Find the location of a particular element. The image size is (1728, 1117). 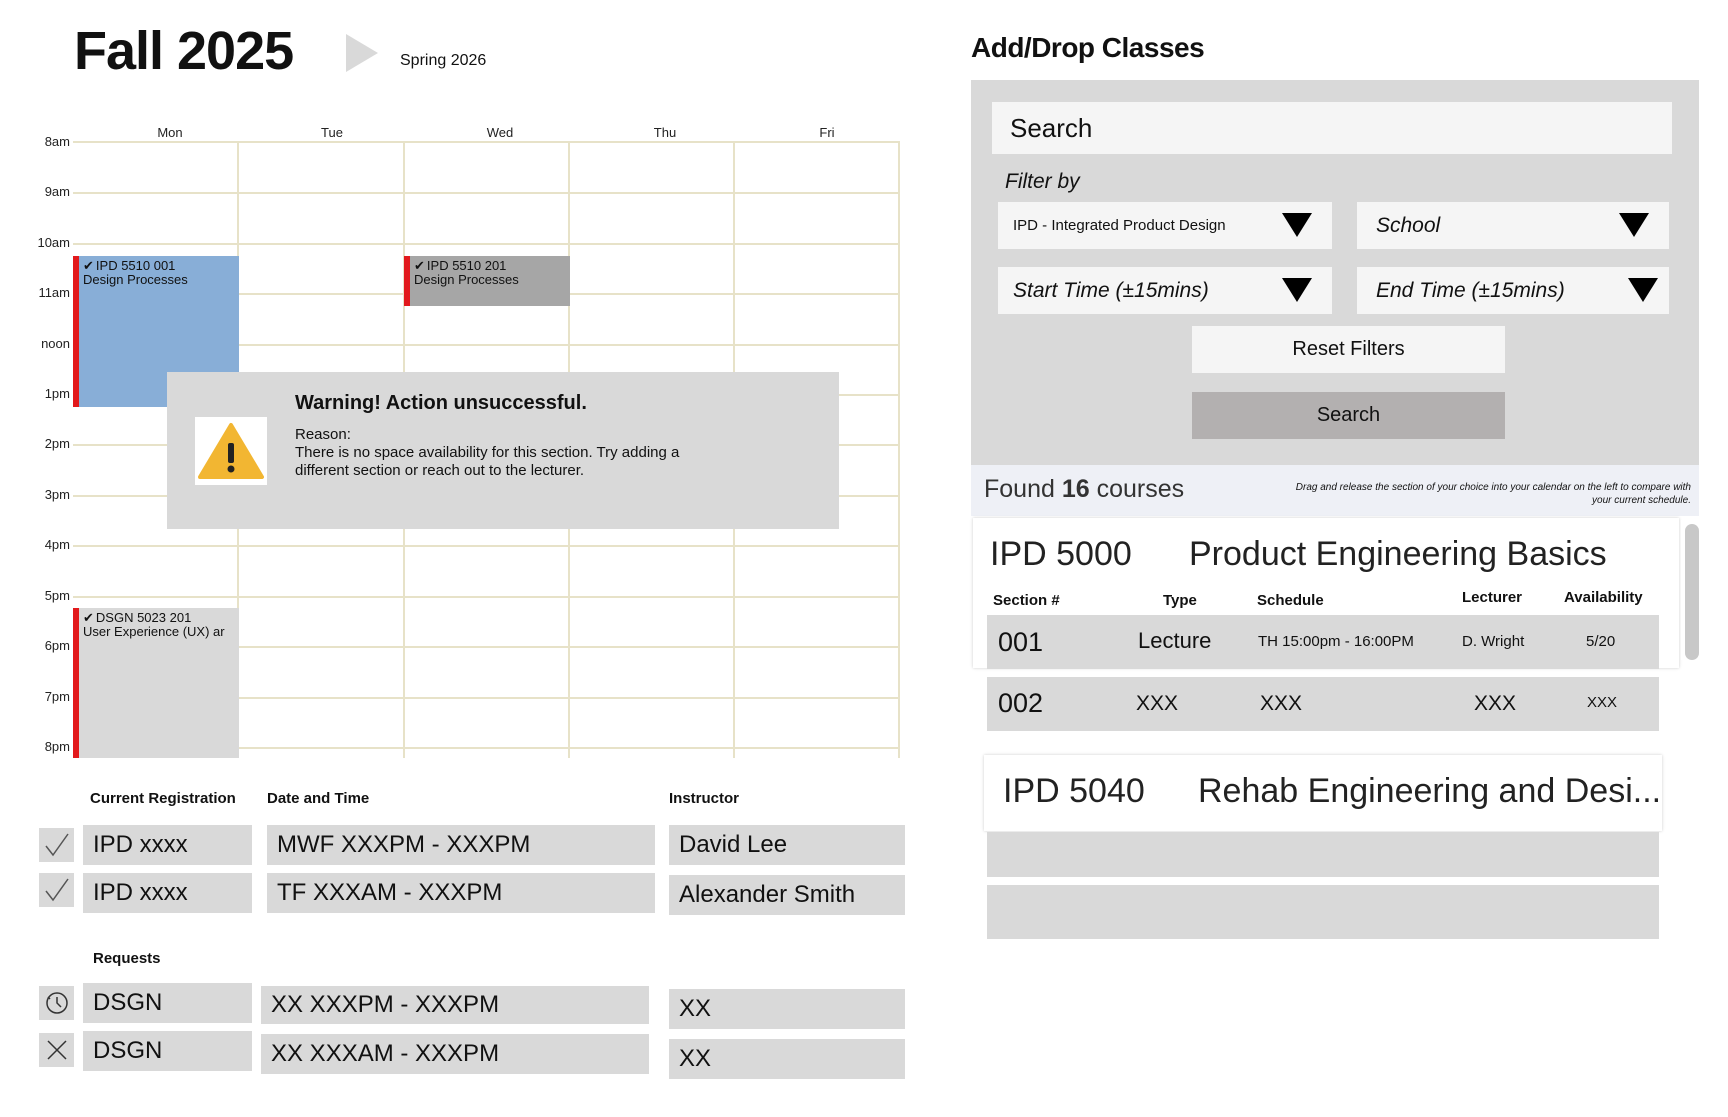

hour-label: 6pm is located at coordinates (57, 645).